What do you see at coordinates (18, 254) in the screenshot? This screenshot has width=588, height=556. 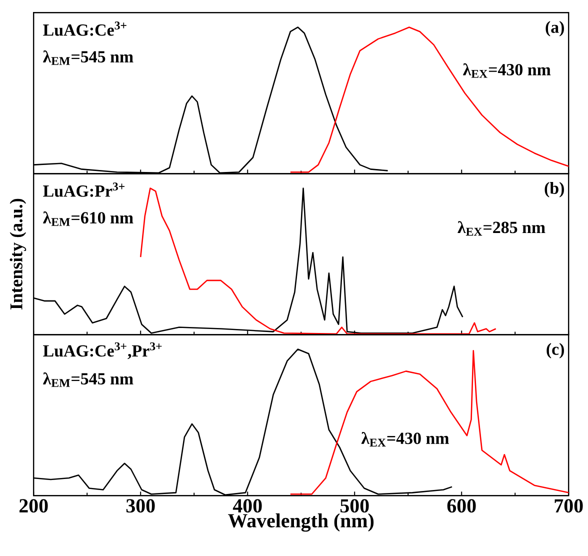 I see `y-axis-title: Intensity (a.u.)` at bounding box center [18, 254].